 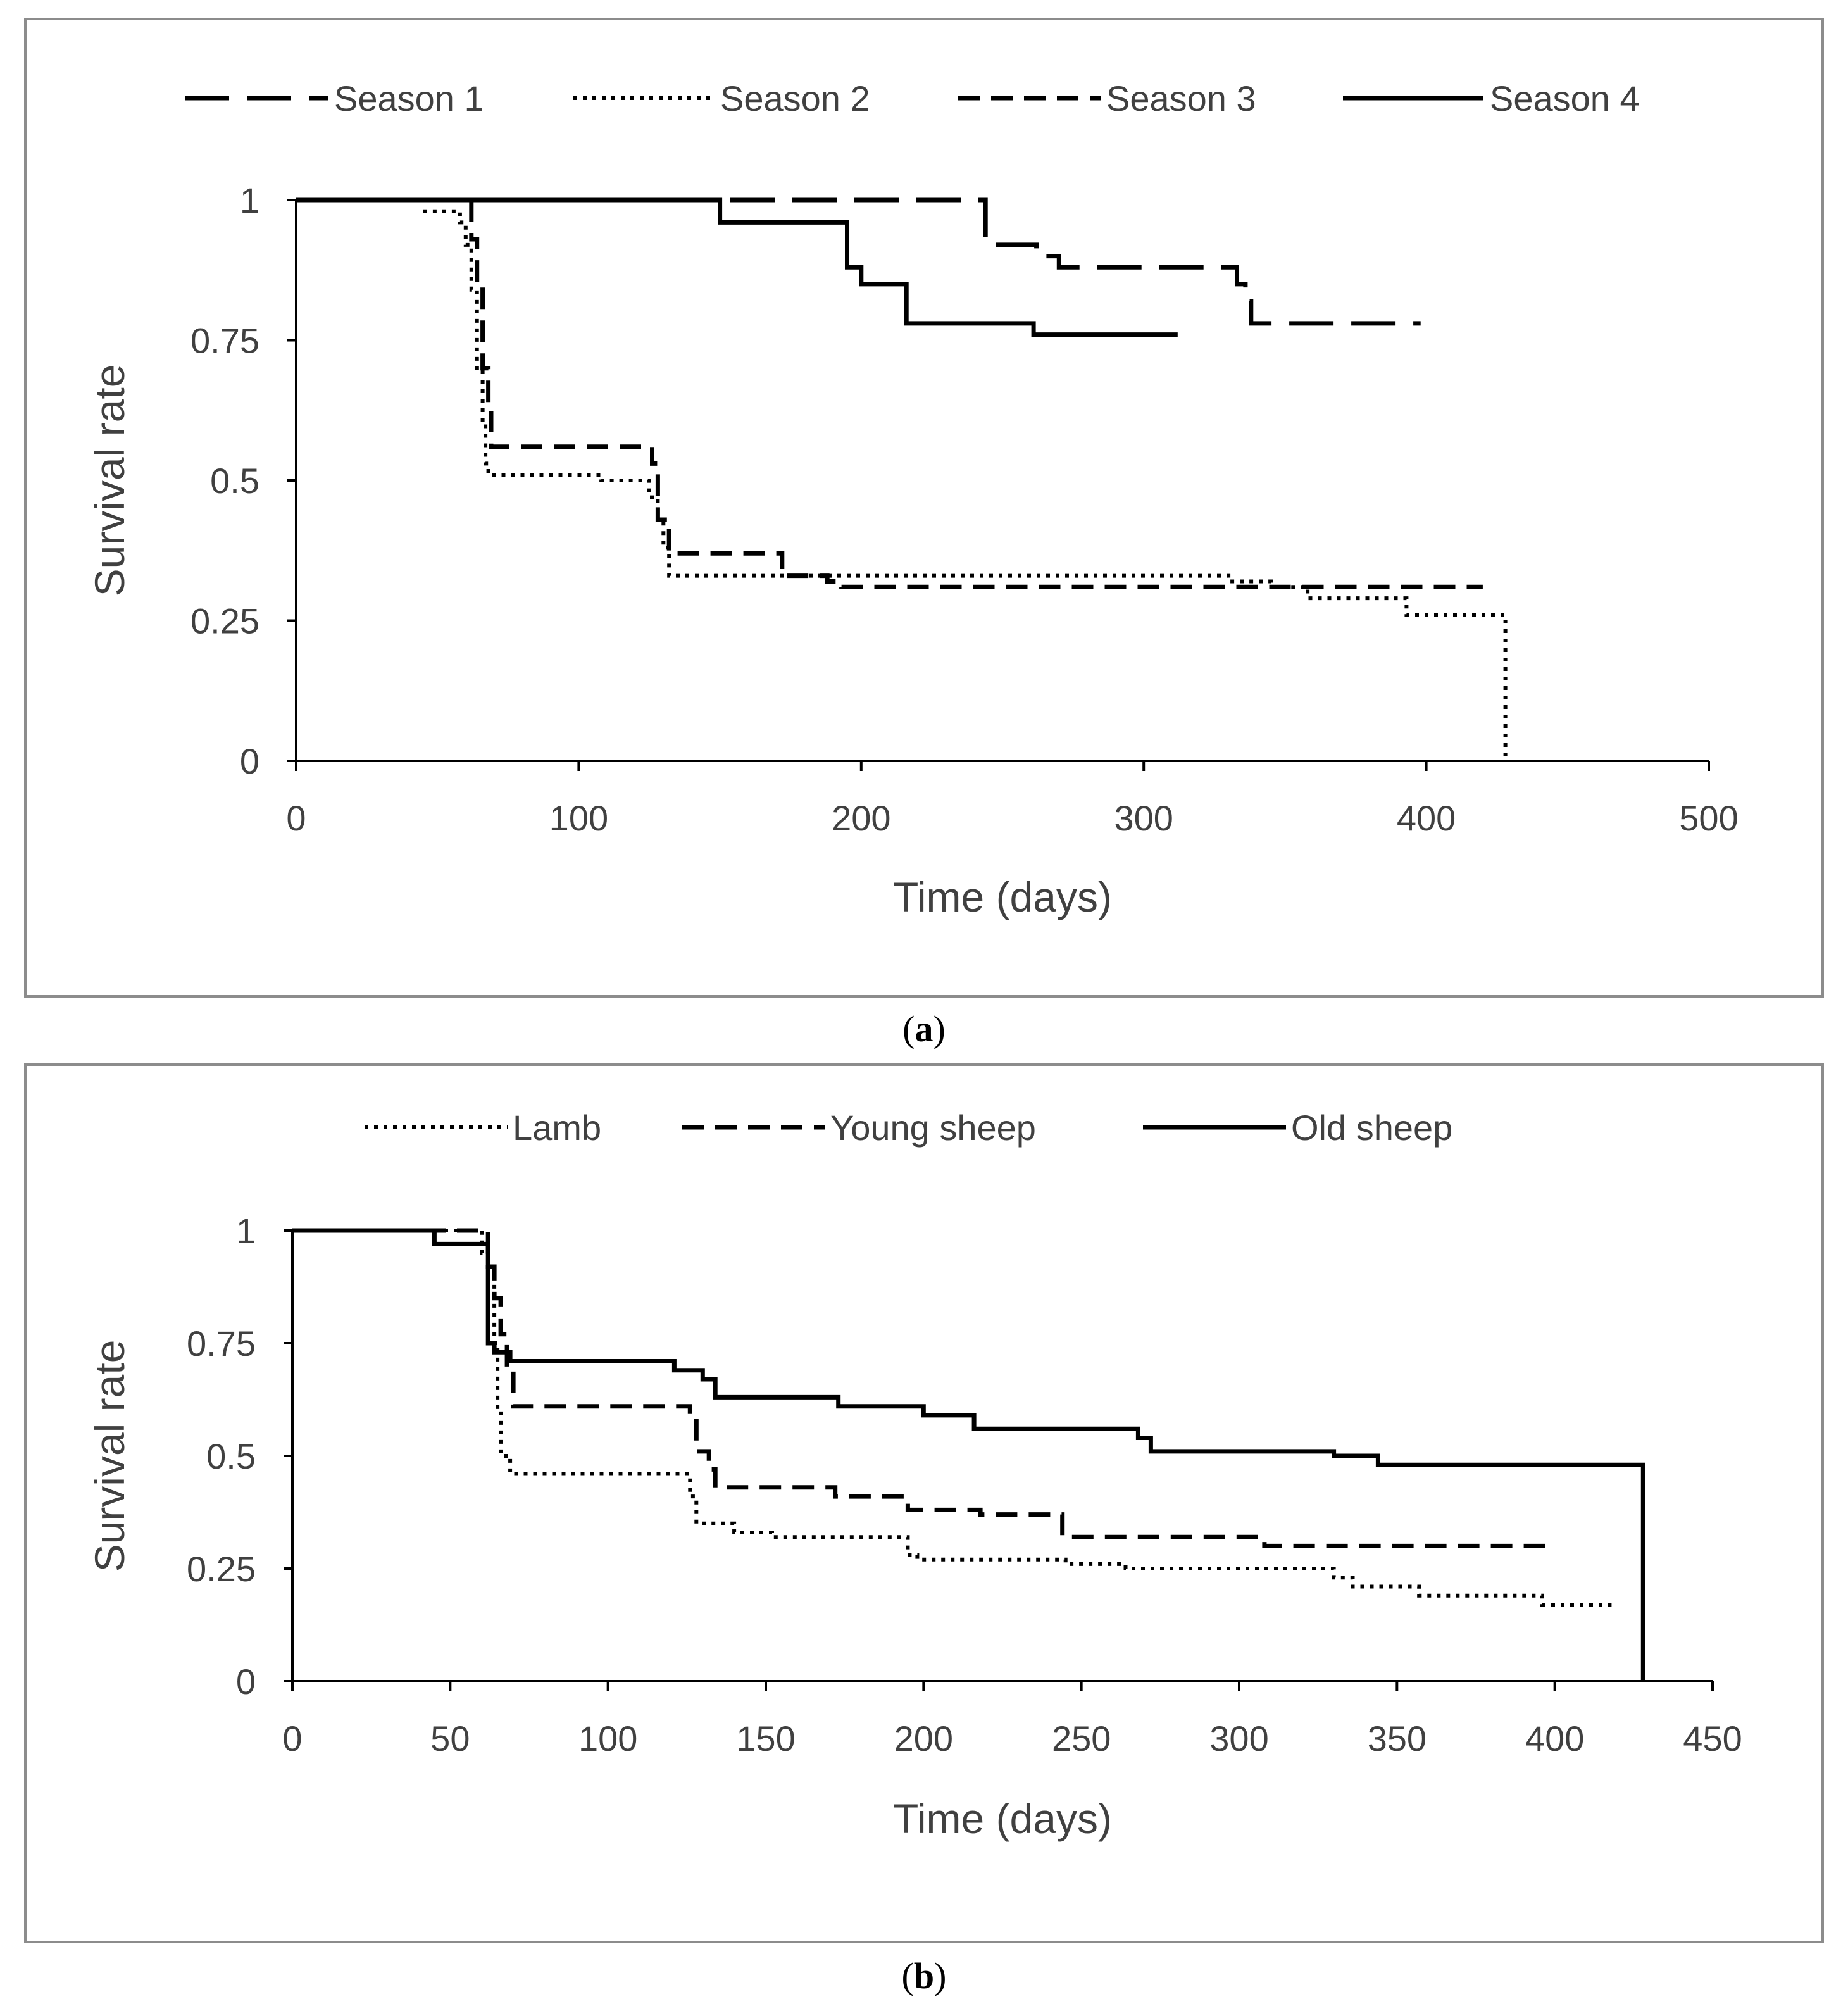 What do you see at coordinates (933, 1128) in the screenshot?
I see `legend-label-young-sheep: Young sheep` at bounding box center [933, 1128].